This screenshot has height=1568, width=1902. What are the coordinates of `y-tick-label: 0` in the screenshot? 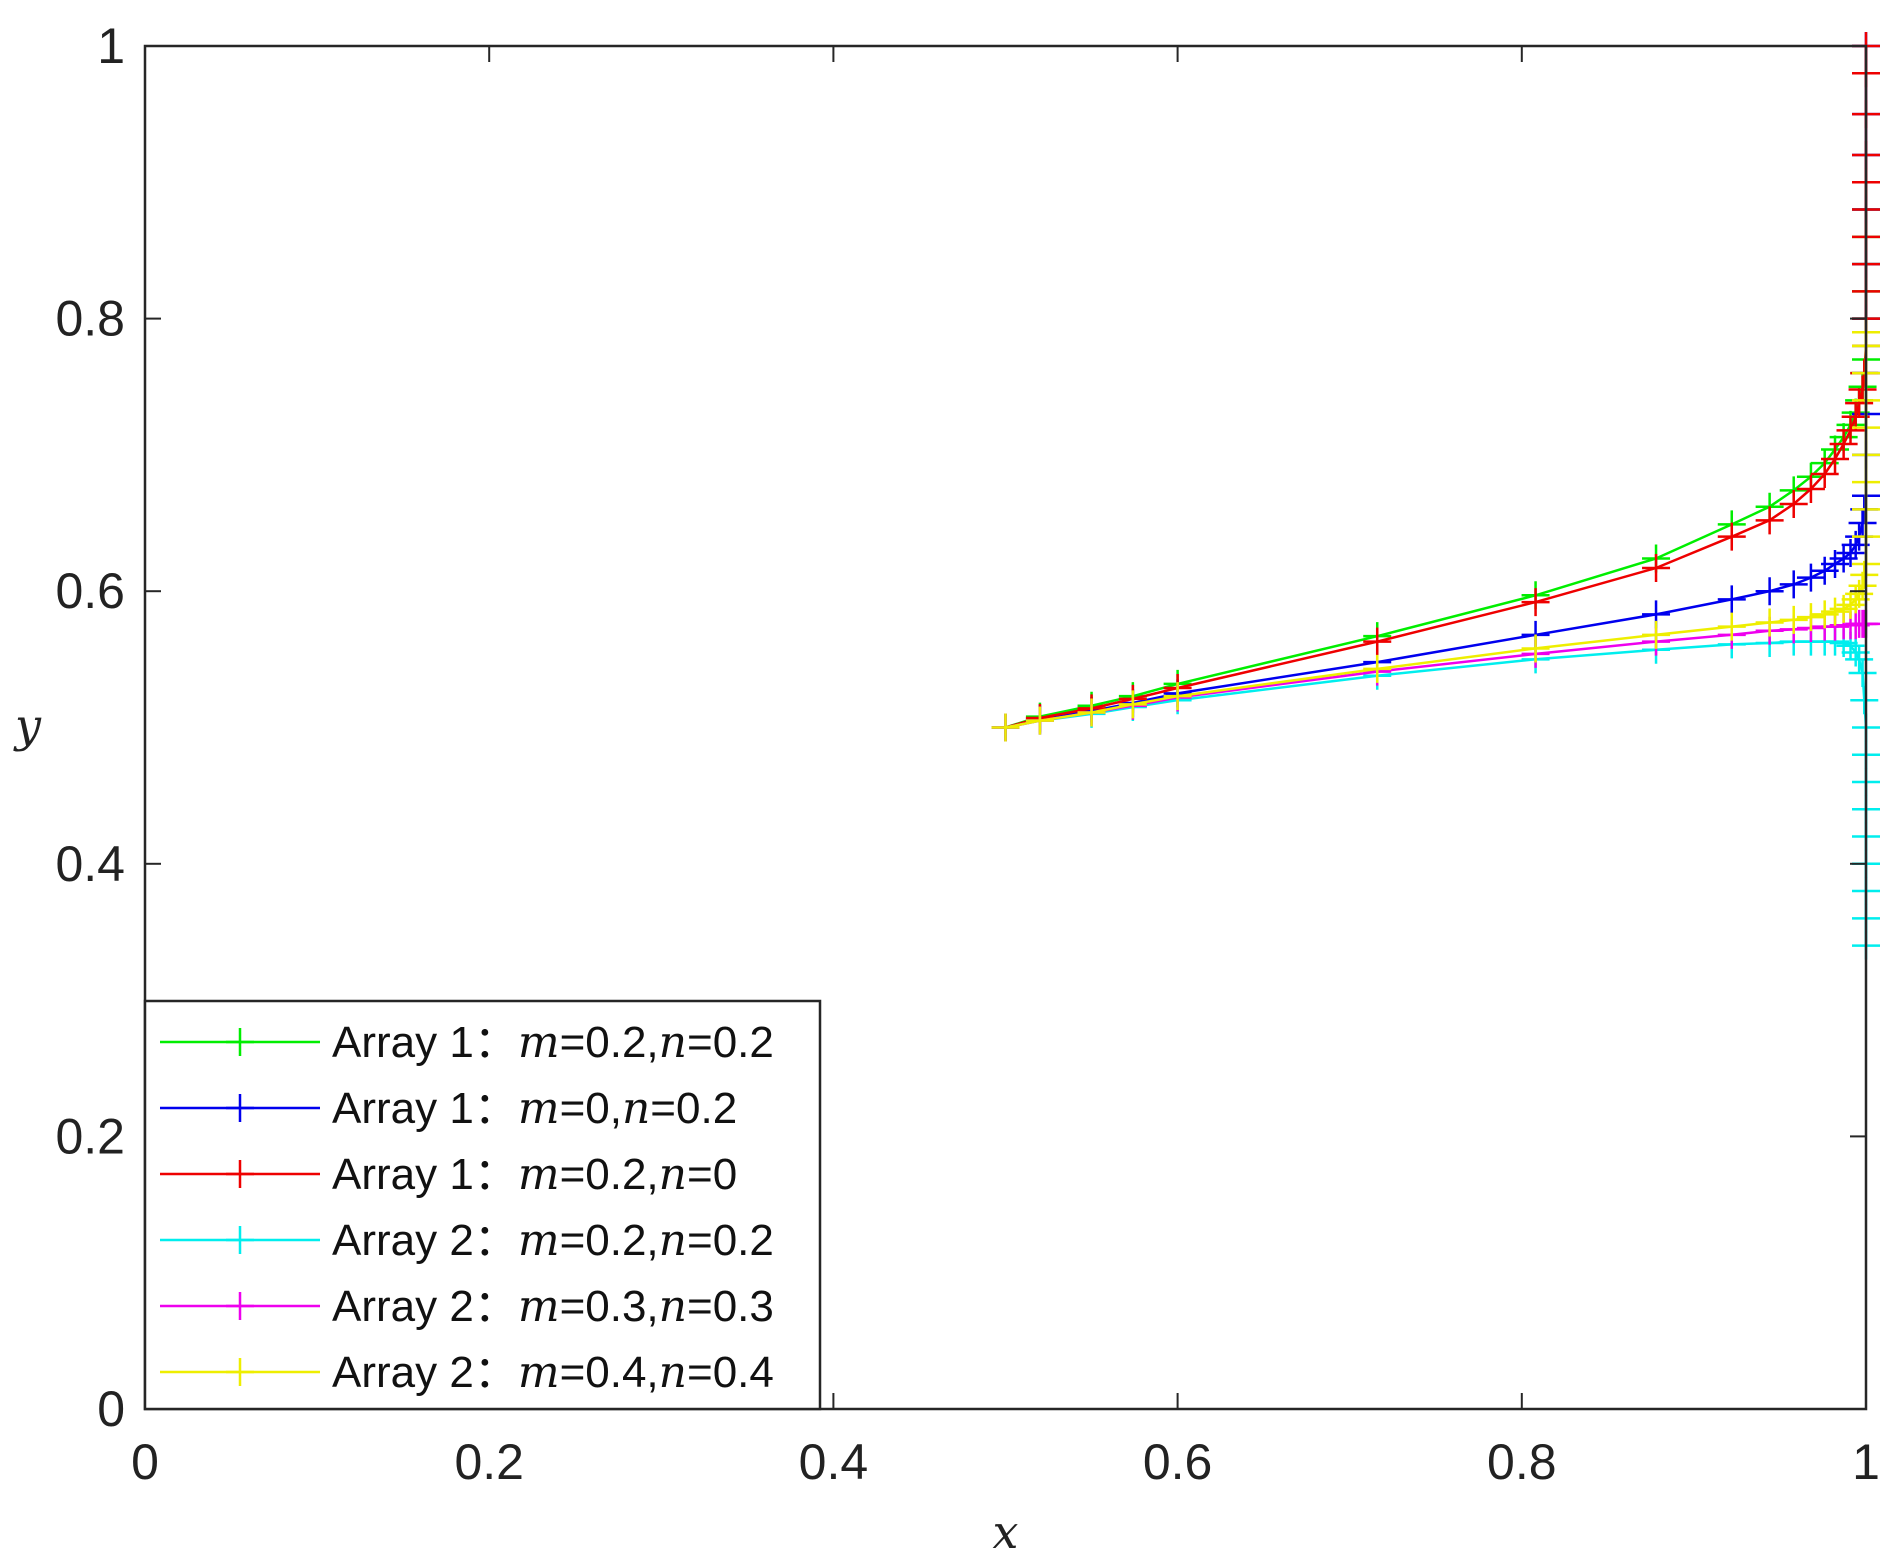 It's located at (111, 1409).